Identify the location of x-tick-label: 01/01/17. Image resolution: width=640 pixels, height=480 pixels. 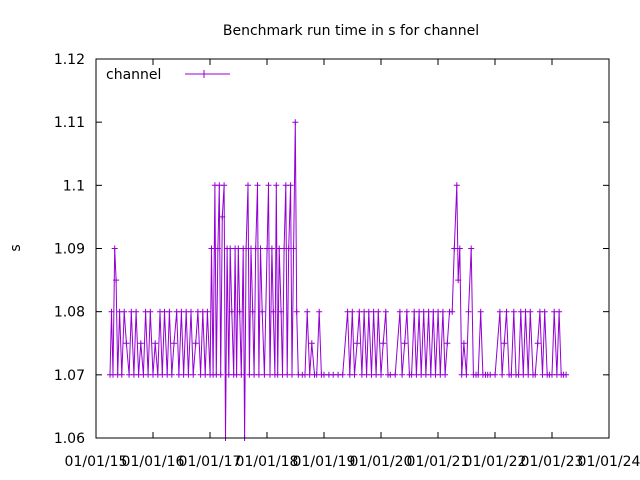
(210, 462).